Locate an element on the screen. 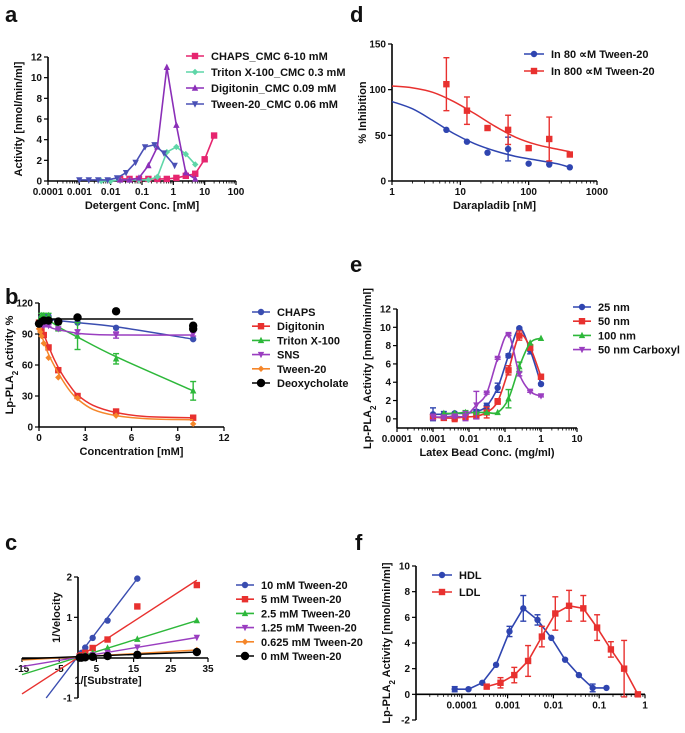 The height and width of the screenshot is (733, 685). x-tick-label: 25 is located at coordinates (171, 669).